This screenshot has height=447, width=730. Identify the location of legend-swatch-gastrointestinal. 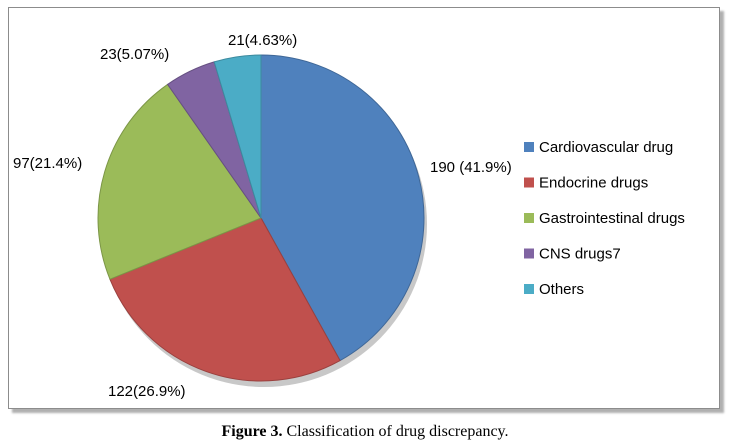
(529, 218).